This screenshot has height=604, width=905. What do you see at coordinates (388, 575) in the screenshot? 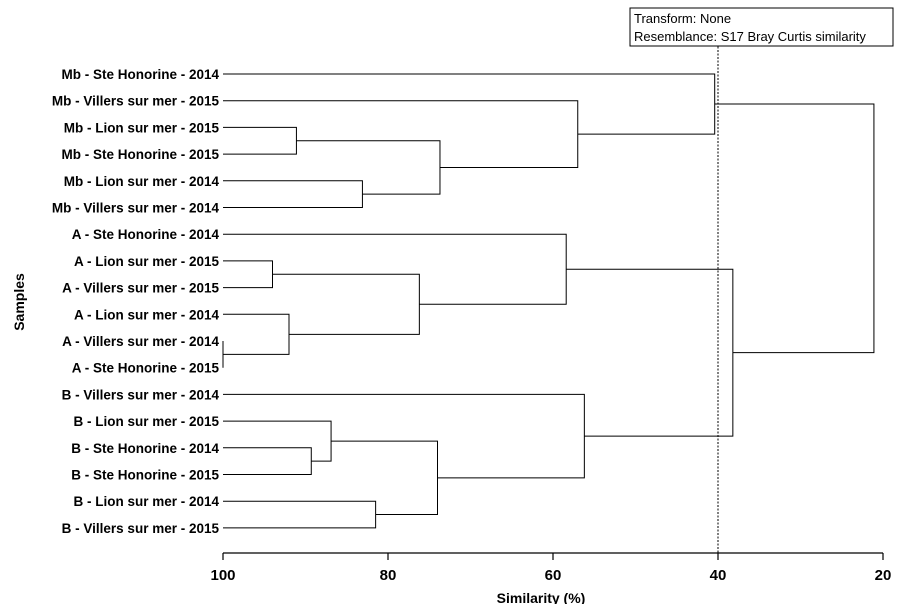
I see `x-tick-label: 80` at bounding box center [388, 575].